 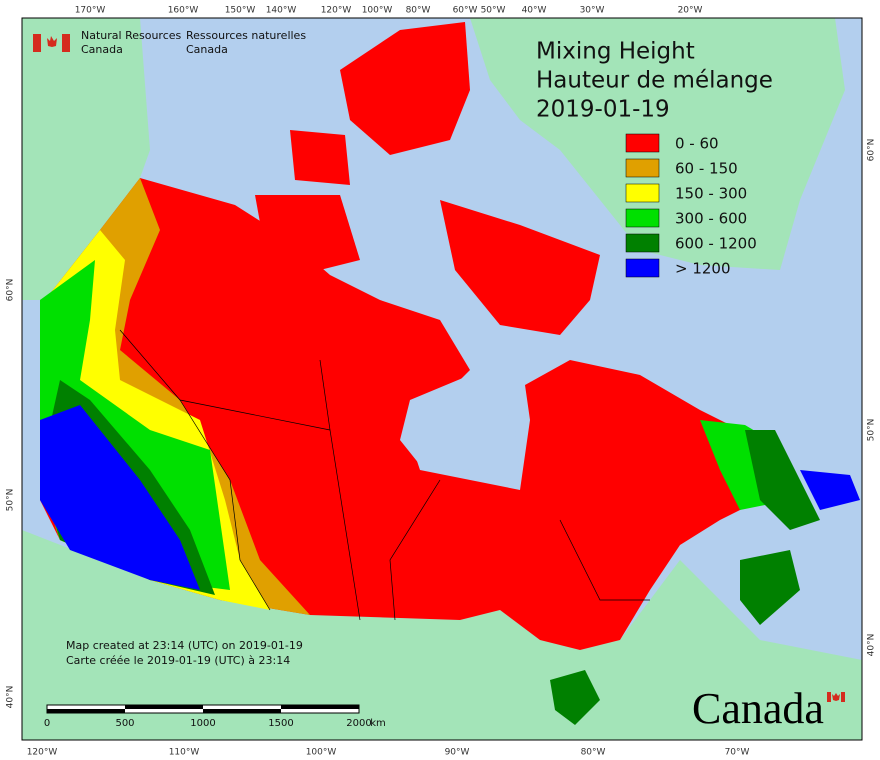 What do you see at coordinates (603, 110) in the screenshot?
I see `title-line: 2019-01-19` at bounding box center [603, 110].